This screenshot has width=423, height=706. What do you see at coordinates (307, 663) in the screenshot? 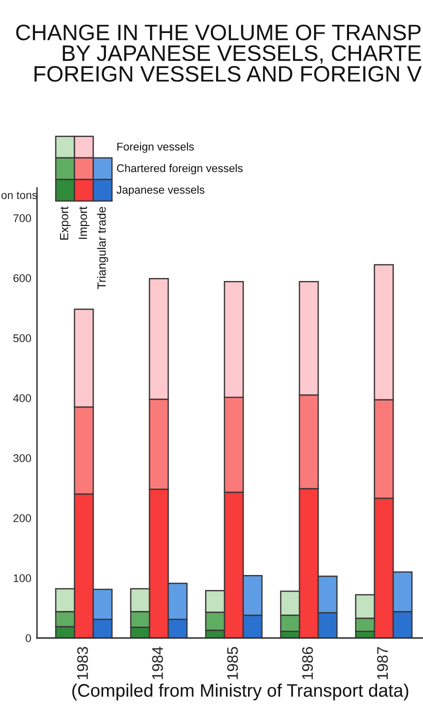
I see `x-tick-label: 1986` at bounding box center [307, 663].